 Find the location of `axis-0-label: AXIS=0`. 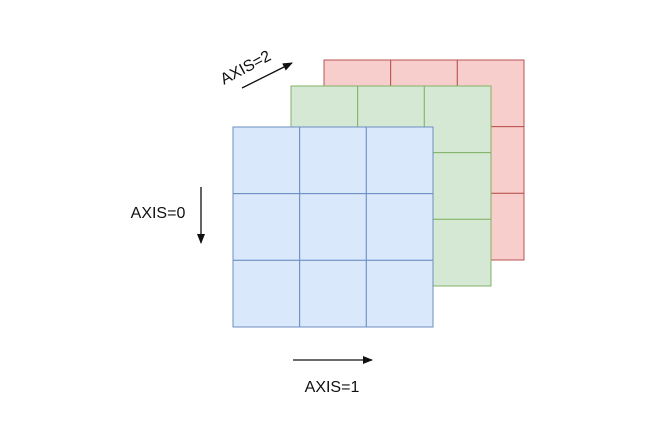

axis-0-label: AXIS=0 is located at coordinates (158, 213).